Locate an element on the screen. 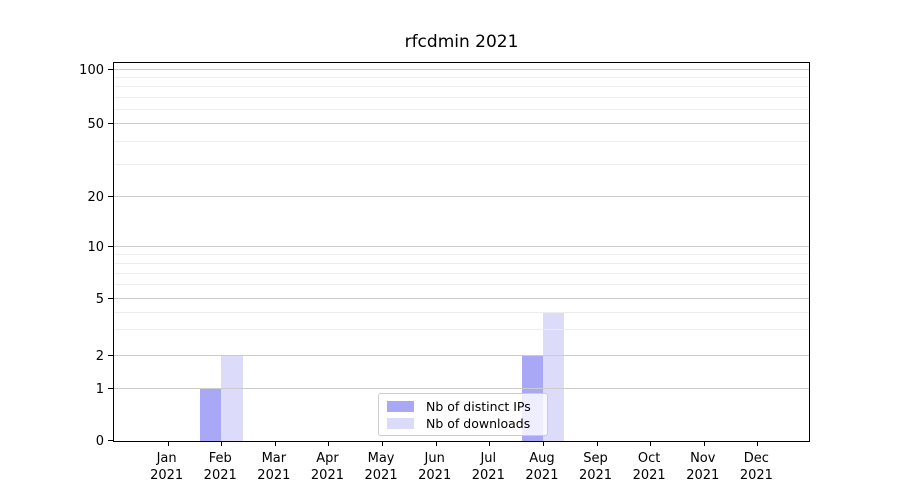 The image size is (900, 500). legend-swatch-downloads is located at coordinates (400, 423).